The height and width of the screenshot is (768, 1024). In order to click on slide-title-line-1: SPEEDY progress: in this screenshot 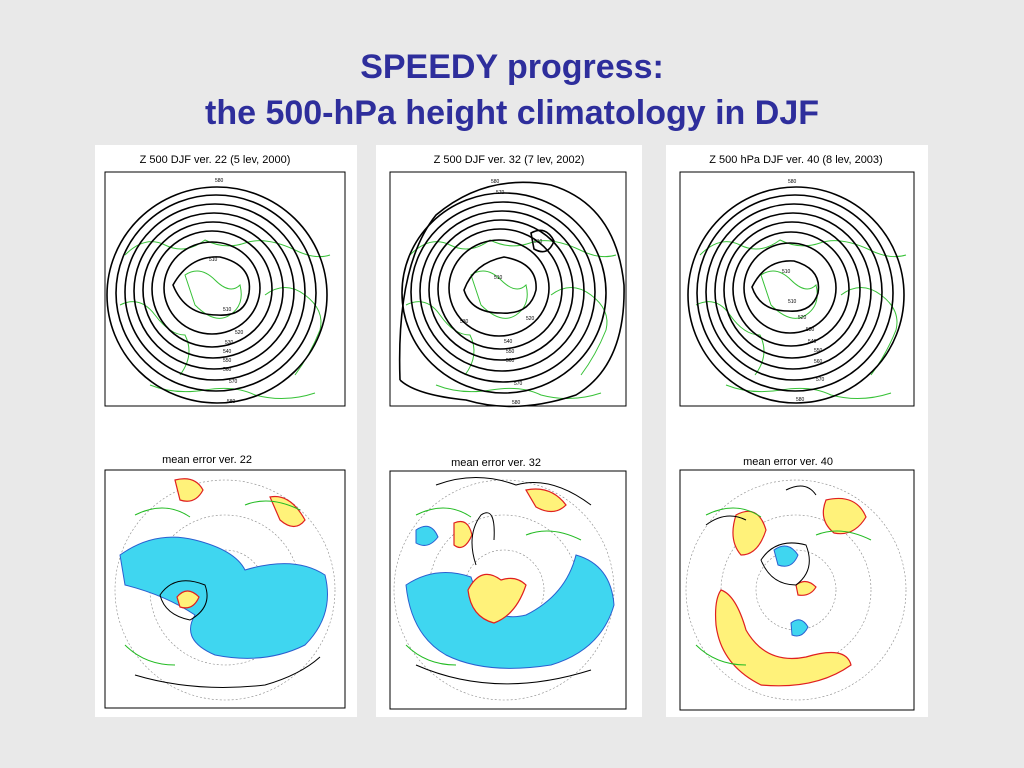, I will do `click(512, 67)`.